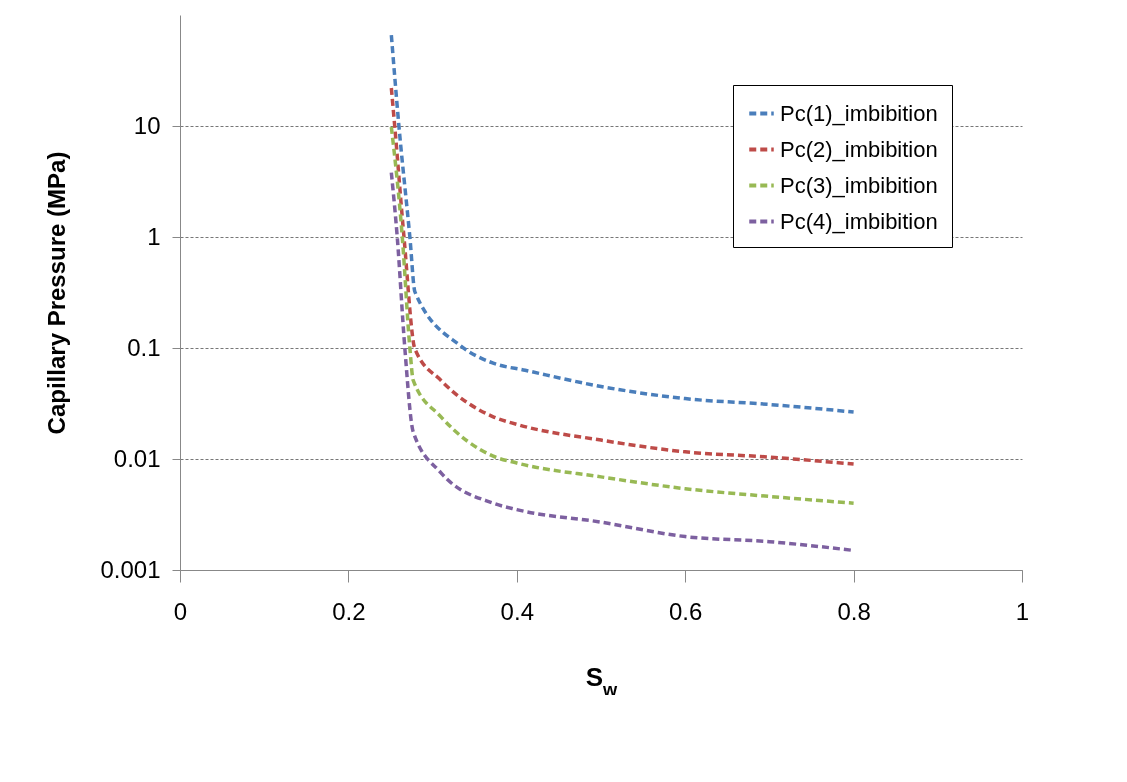 The width and height of the screenshot is (1127, 782). What do you see at coordinates (859, 221) in the screenshot?
I see `legend-label: Pc(4)_imbibition` at bounding box center [859, 221].